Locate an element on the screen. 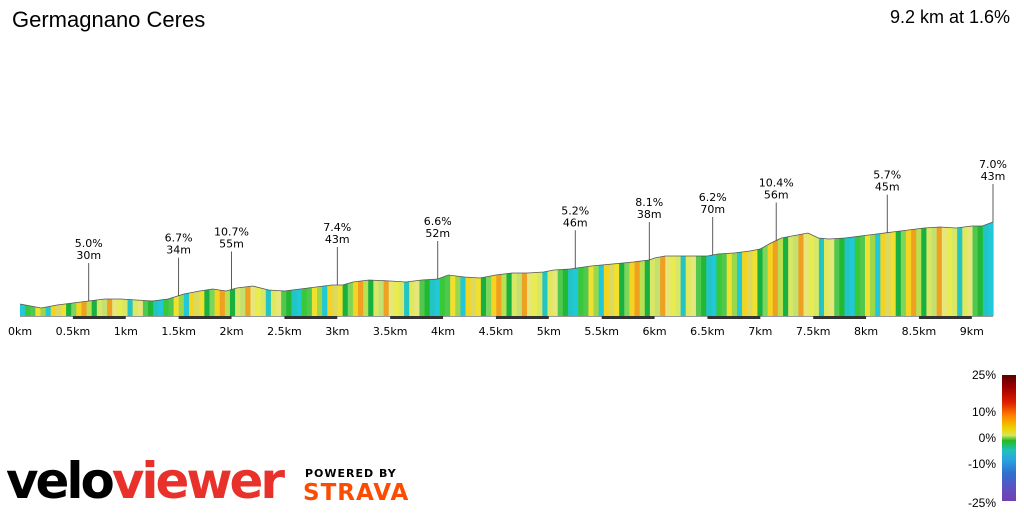 This screenshot has height=515, width=1024. x-tick-label: 4km is located at coordinates (443, 331).